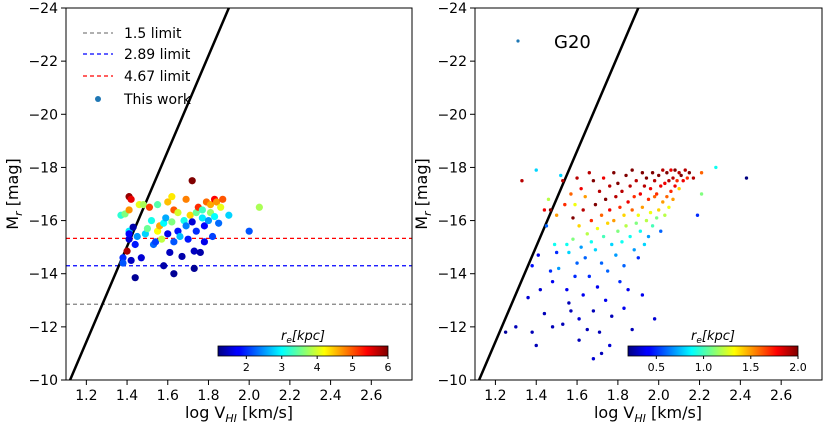 This screenshot has height=429, width=830. I want to click on left-data-points, so click(190, 229).